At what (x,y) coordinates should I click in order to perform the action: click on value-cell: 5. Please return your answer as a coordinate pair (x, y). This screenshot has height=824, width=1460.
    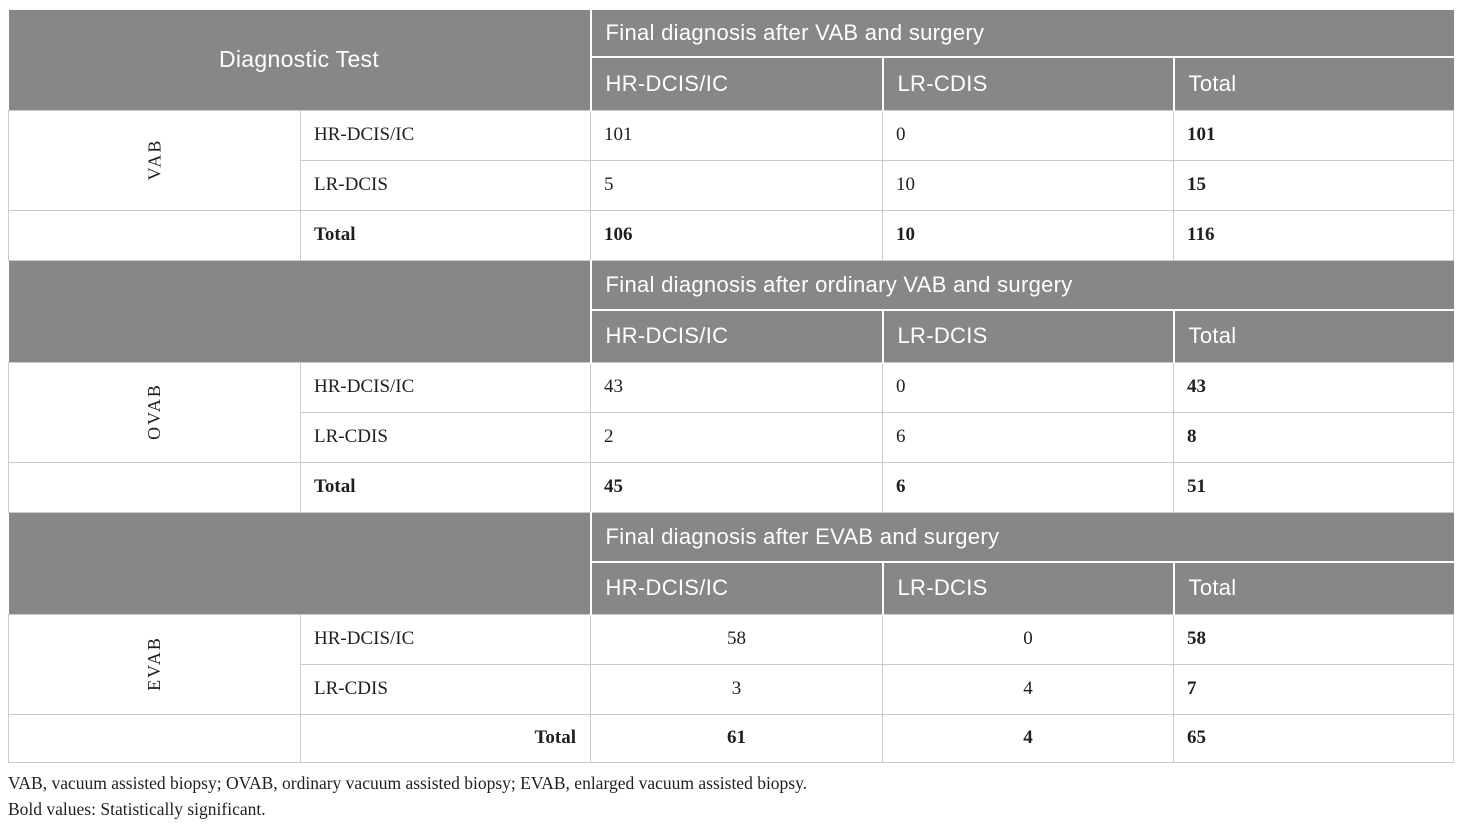
    Looking at the image, I should click on (737, 185).